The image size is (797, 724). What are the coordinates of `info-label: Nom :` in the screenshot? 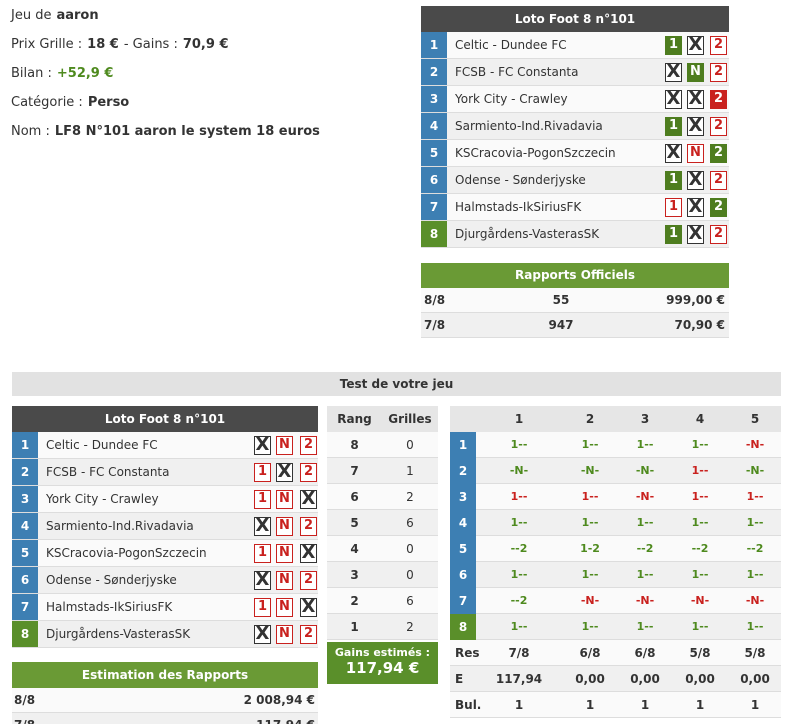 It's located at (30, 131).